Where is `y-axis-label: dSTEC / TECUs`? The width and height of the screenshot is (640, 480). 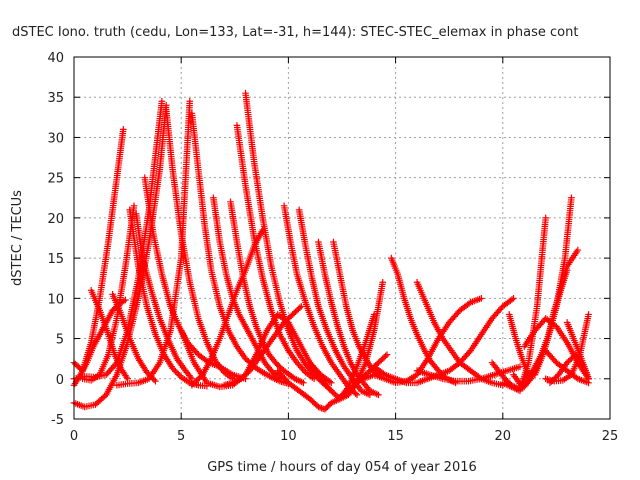
y-axis-label: dSTEC / TECUs is located at coordinates (17, 238).